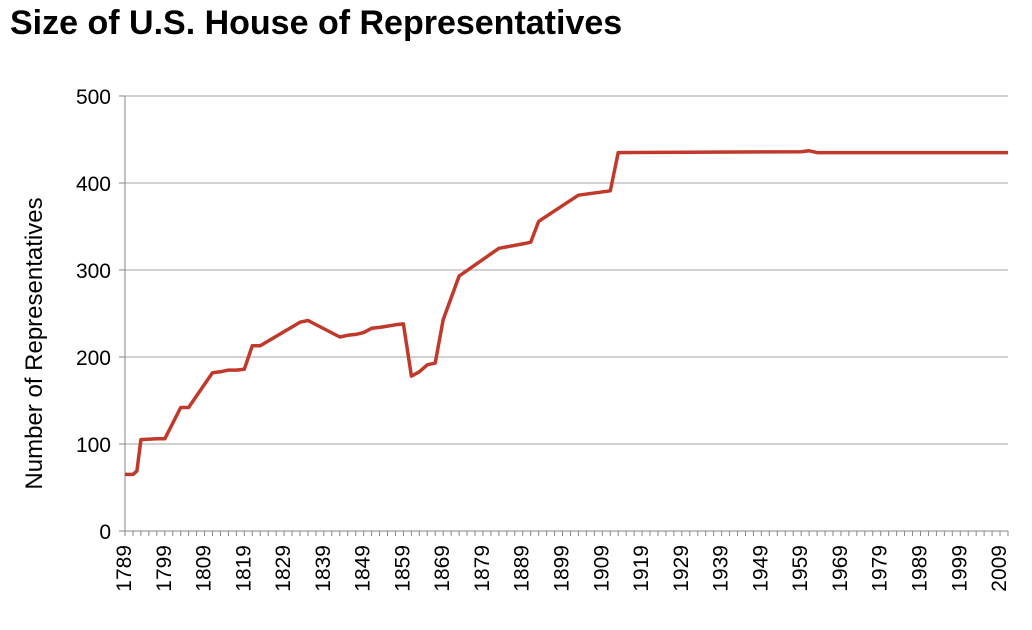  I want to click on x-tick-label: 1849, so click(363, 568).